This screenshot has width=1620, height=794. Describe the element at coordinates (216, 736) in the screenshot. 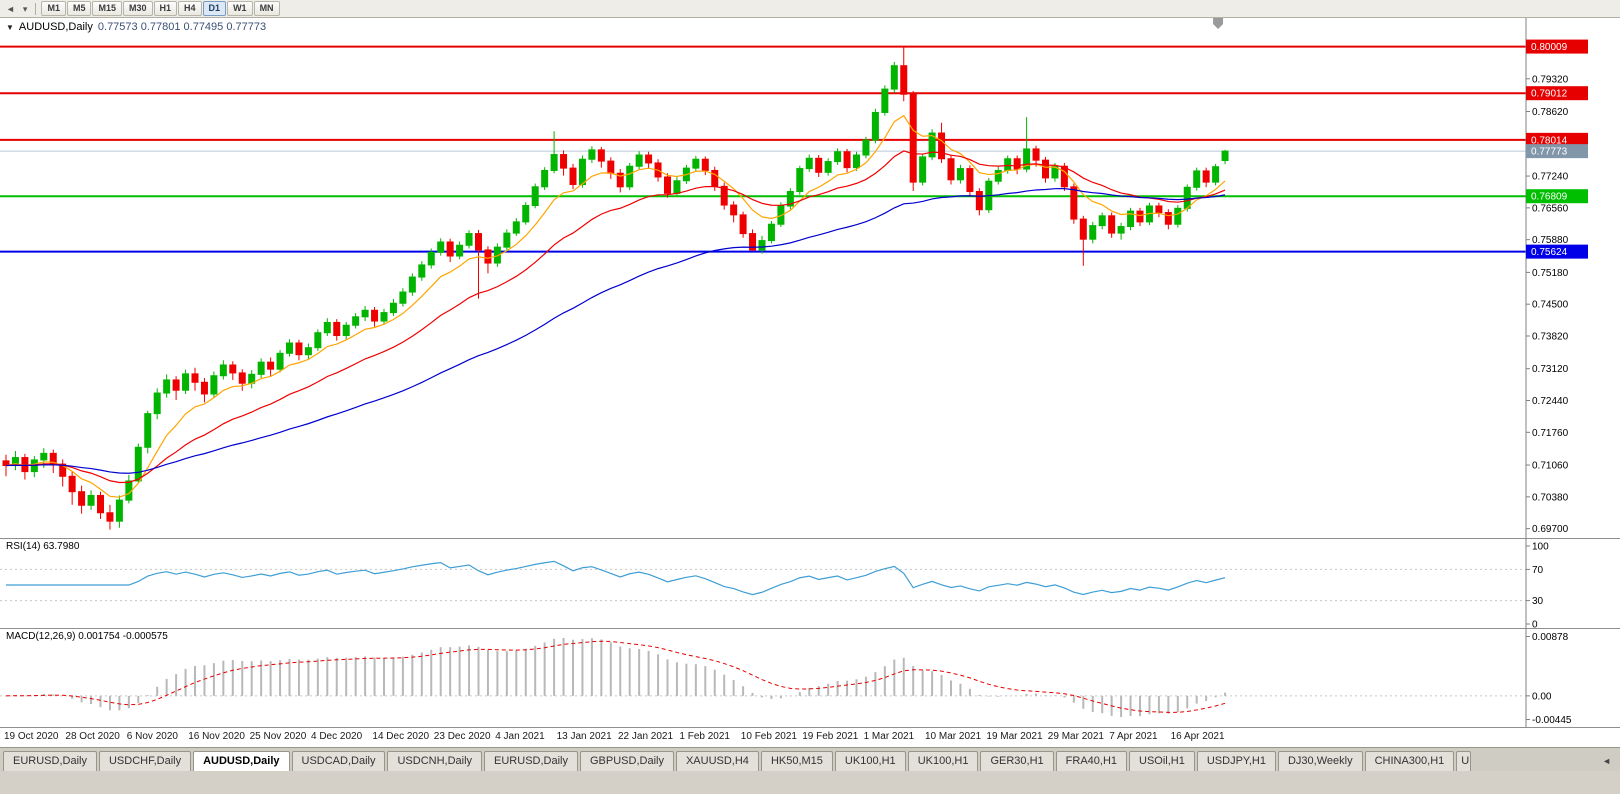

I see `x-axis-label: 16 Nov 2020` at that location.